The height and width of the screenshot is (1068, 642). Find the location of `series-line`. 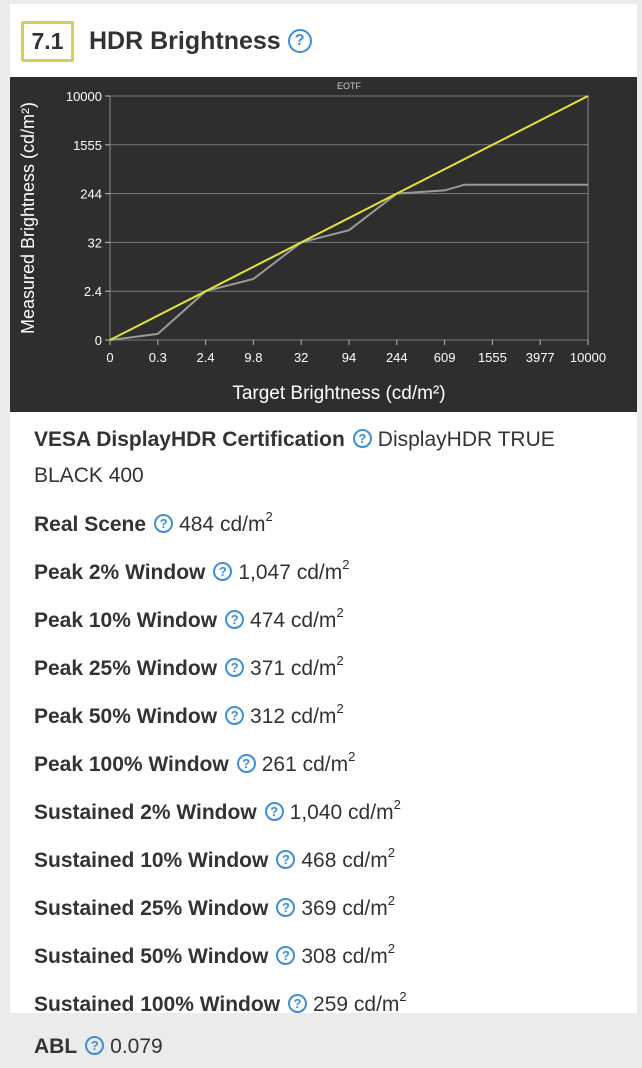

series-line is located at coordinates (348, 262).